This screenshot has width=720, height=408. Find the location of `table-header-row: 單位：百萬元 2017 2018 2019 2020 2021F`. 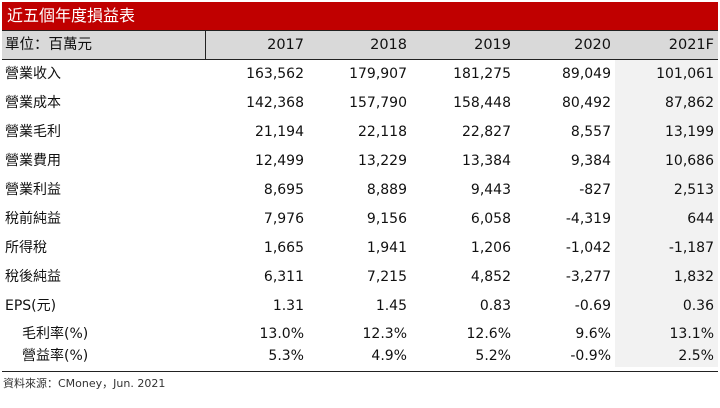

table-header-row: 單位：百萬元 2017 2018 2019 2020 2021F is located at coordinates (360, 45).